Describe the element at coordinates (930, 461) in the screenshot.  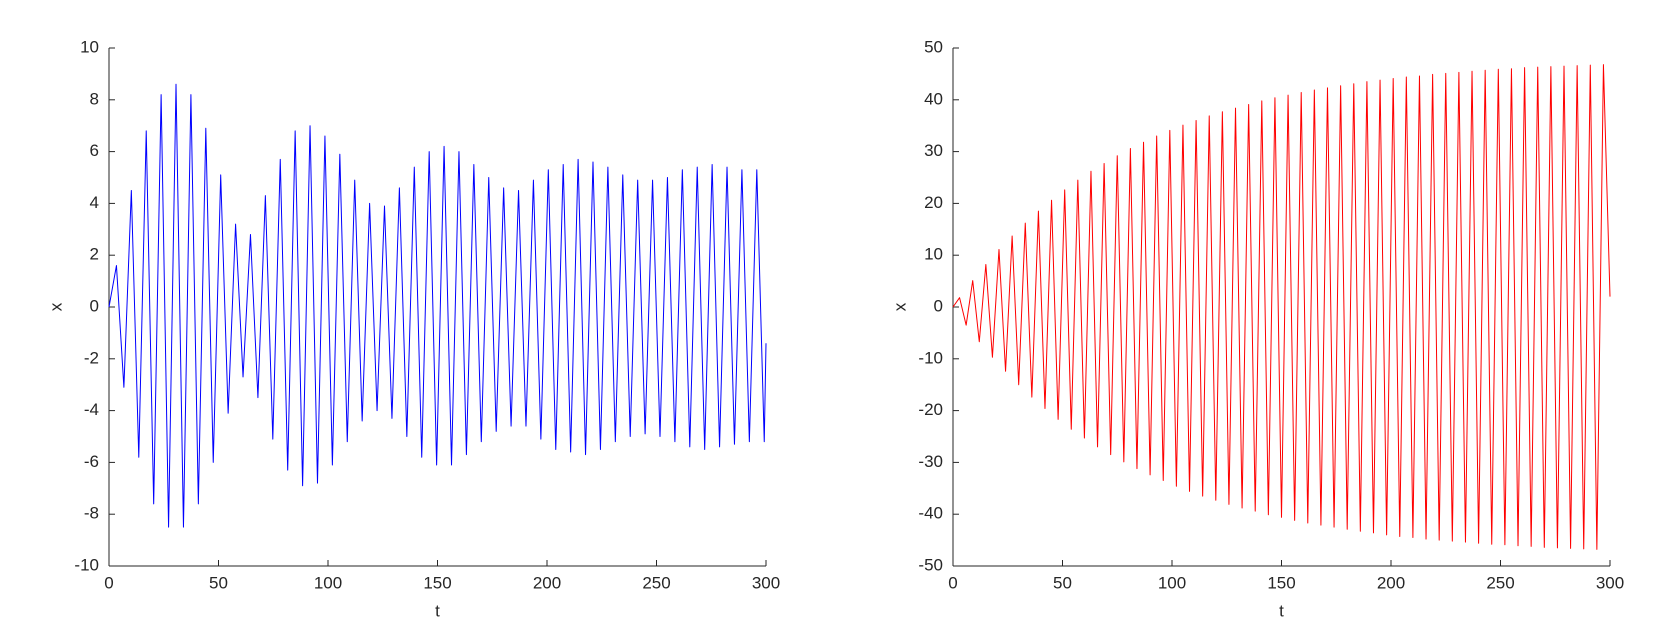
I see `y-tick-label: -30` at that location.